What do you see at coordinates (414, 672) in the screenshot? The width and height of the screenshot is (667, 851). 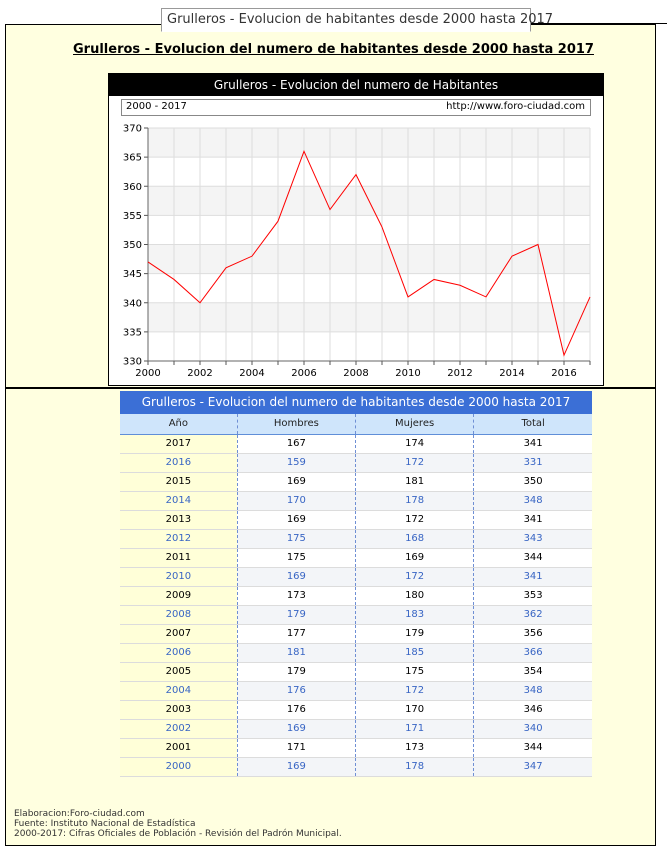 I see `cell-women: 175` at bounding box center [414, 672].